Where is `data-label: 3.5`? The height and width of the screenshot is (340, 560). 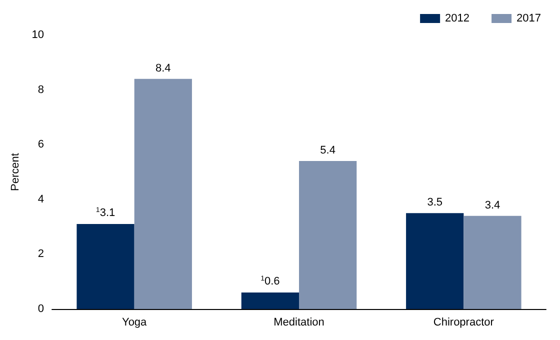 data-label: 3.5 is located at coordinates (434, 202).